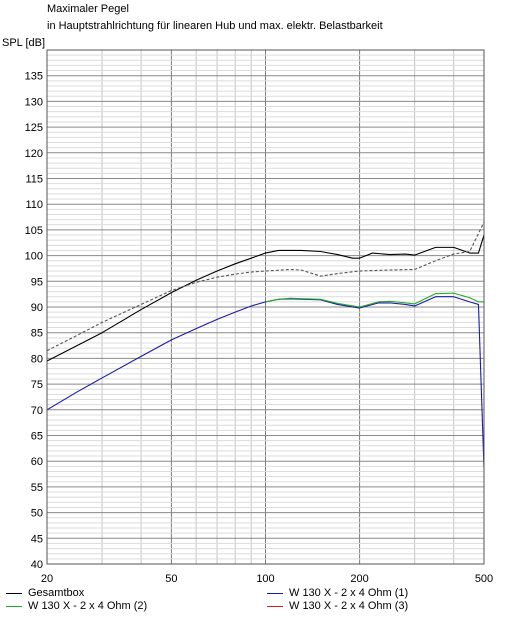 The width and height of the screenshot is (505, 629). Describe the element at coordinates (34, 154) in the screenshot. I see `y-tick-label: 120` at that location.